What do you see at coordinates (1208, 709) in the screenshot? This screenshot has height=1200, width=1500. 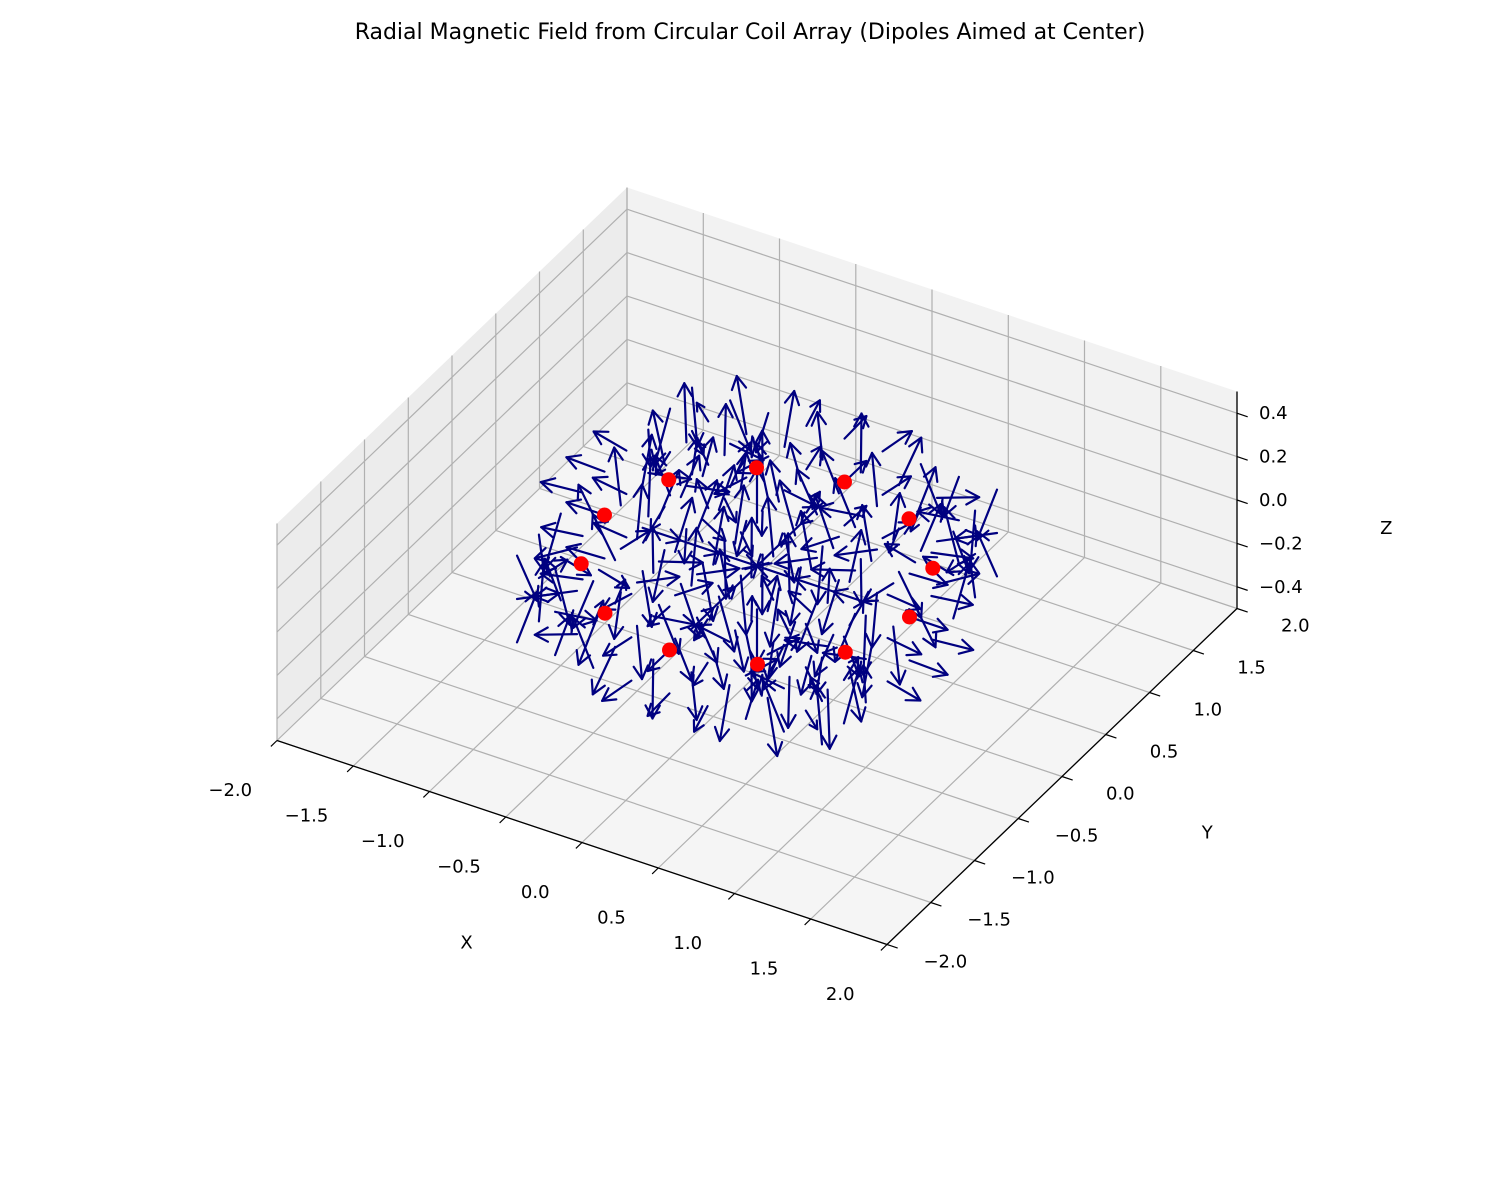 I see `y-tick-label: 1.0` at bounding box center [1208, 709].